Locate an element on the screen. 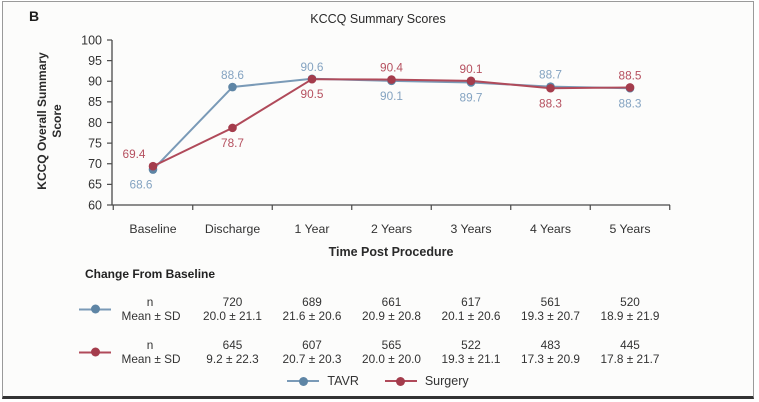  point-label-surgery: 90.1 is located at coordinates (471, 69).